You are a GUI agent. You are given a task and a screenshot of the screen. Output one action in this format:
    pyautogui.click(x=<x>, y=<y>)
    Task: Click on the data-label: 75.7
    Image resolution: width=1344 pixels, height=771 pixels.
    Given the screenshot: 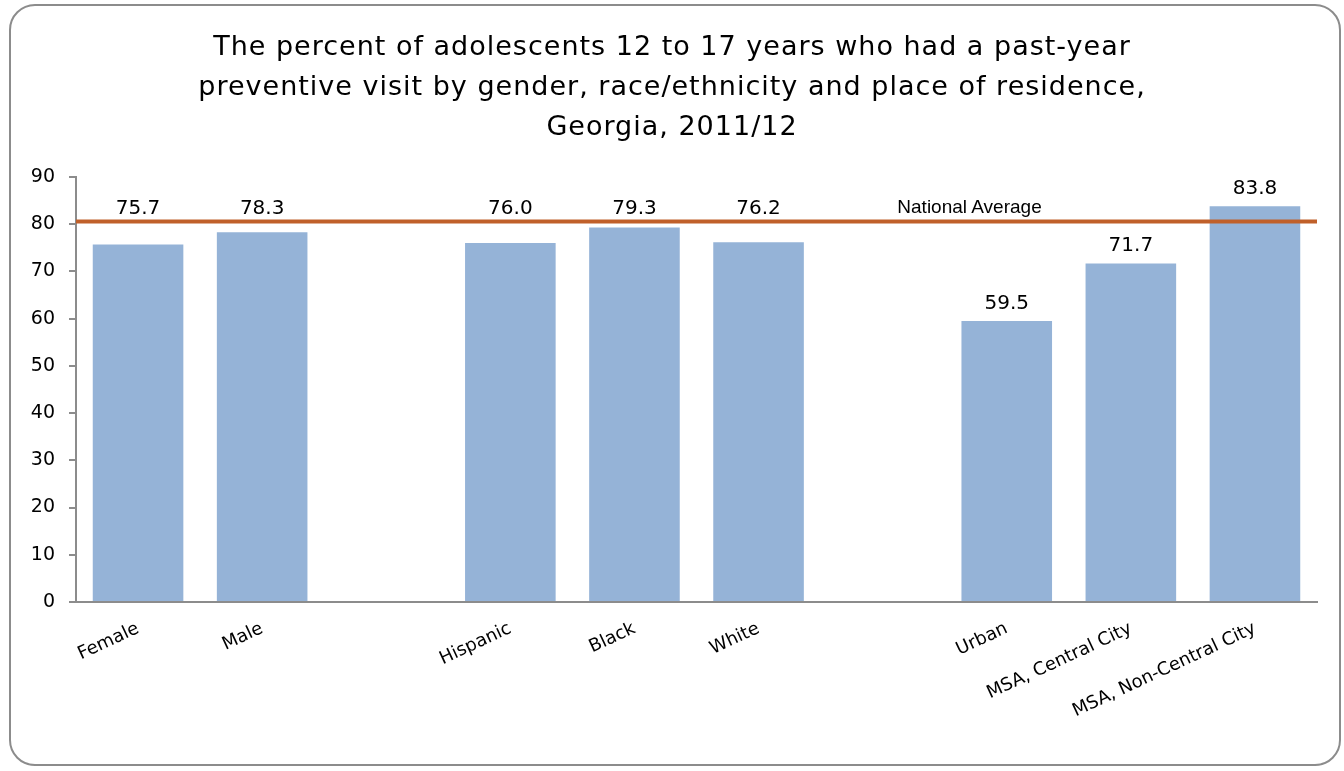 What is the action you would take?
    pyautogui.click(x=138, y=207)
    